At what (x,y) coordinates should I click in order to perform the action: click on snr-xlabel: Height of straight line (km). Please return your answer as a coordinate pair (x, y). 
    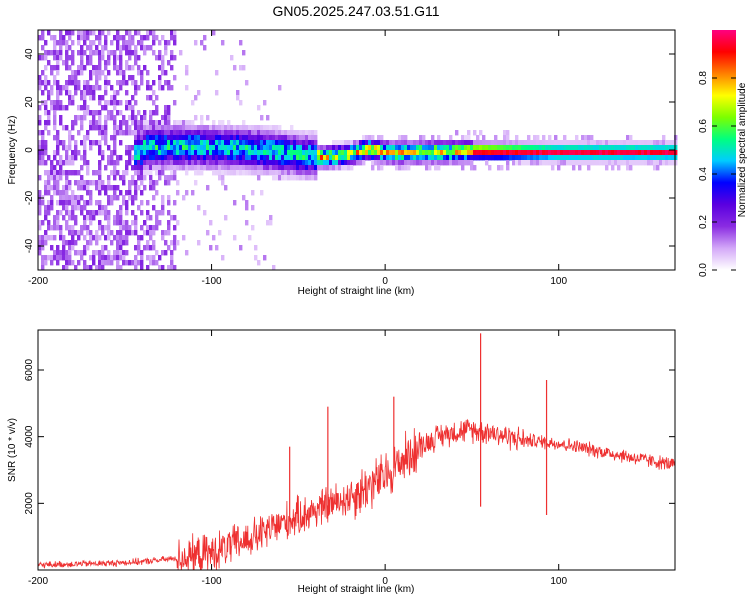
    Looking at the image, I should click on (356, 589).